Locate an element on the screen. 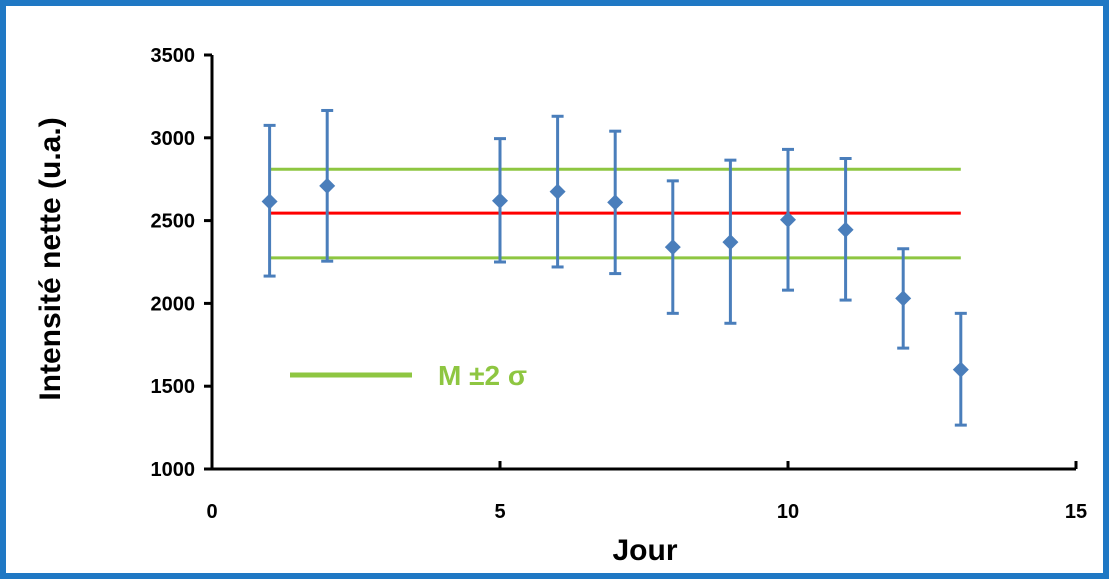  y-tick-label: 3500 is located at coordinates (173, 56).